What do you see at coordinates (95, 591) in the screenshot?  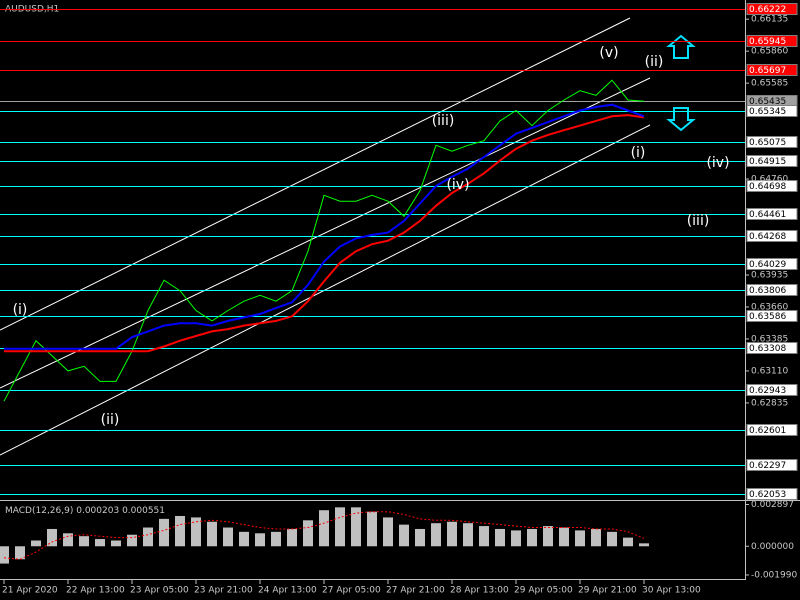 I see `x-tick-label: 22 Apr 13:00` at bounding box center [95, 591].